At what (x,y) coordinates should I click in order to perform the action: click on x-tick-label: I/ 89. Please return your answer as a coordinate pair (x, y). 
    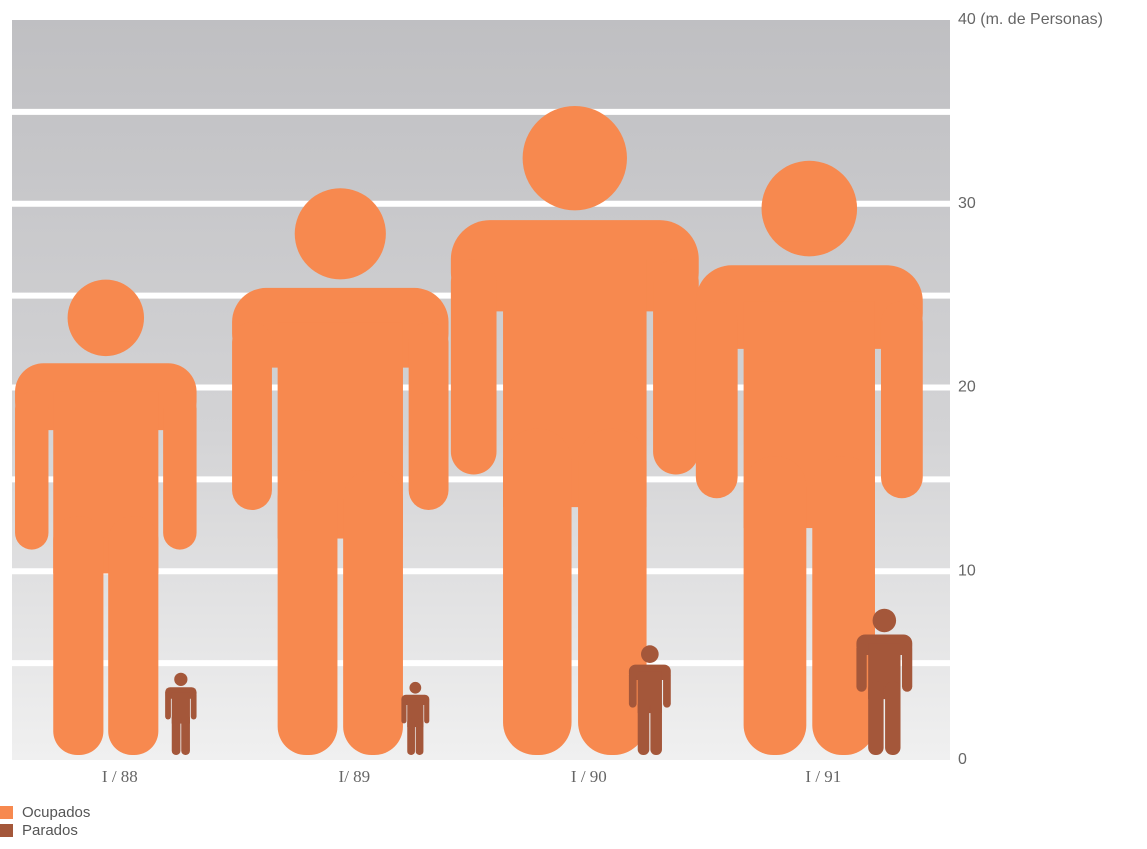
    Looking at the image, I should click on (355, 776).